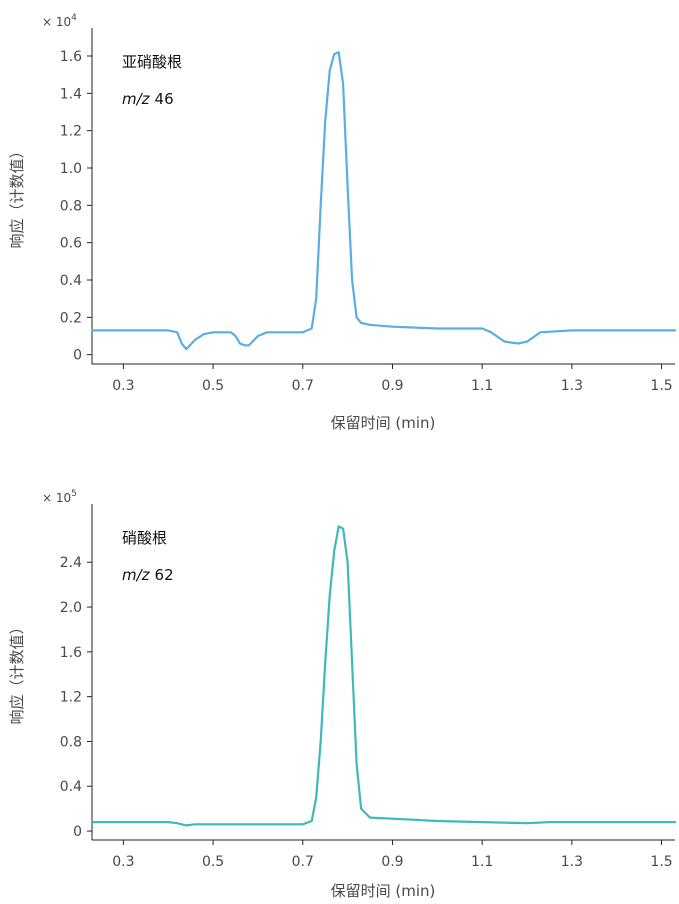 The width and height of the screenshot is (679, 904). What do you see at coordinates (148, 99) in the screenshot?
I see `mz-label: m/z 46` at bounding box center [148, 99].